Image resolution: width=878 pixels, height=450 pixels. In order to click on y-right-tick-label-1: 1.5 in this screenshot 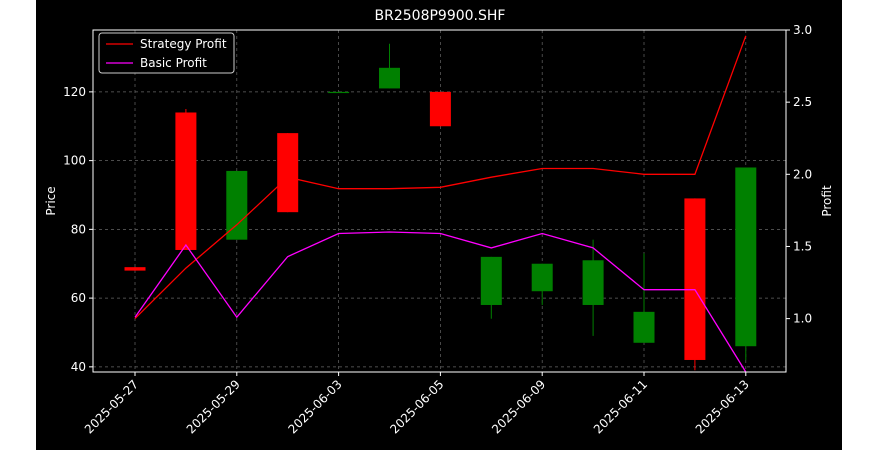, I will do `click(802, 246)`.